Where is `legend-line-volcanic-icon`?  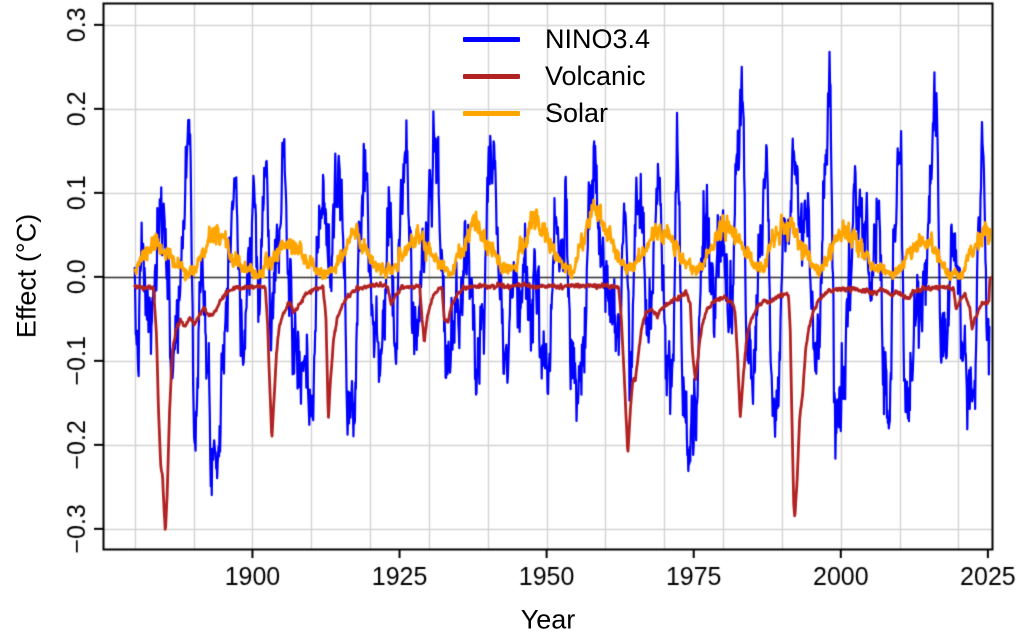
legend-line-volcanic-icon is located at coordinates (491, 76).